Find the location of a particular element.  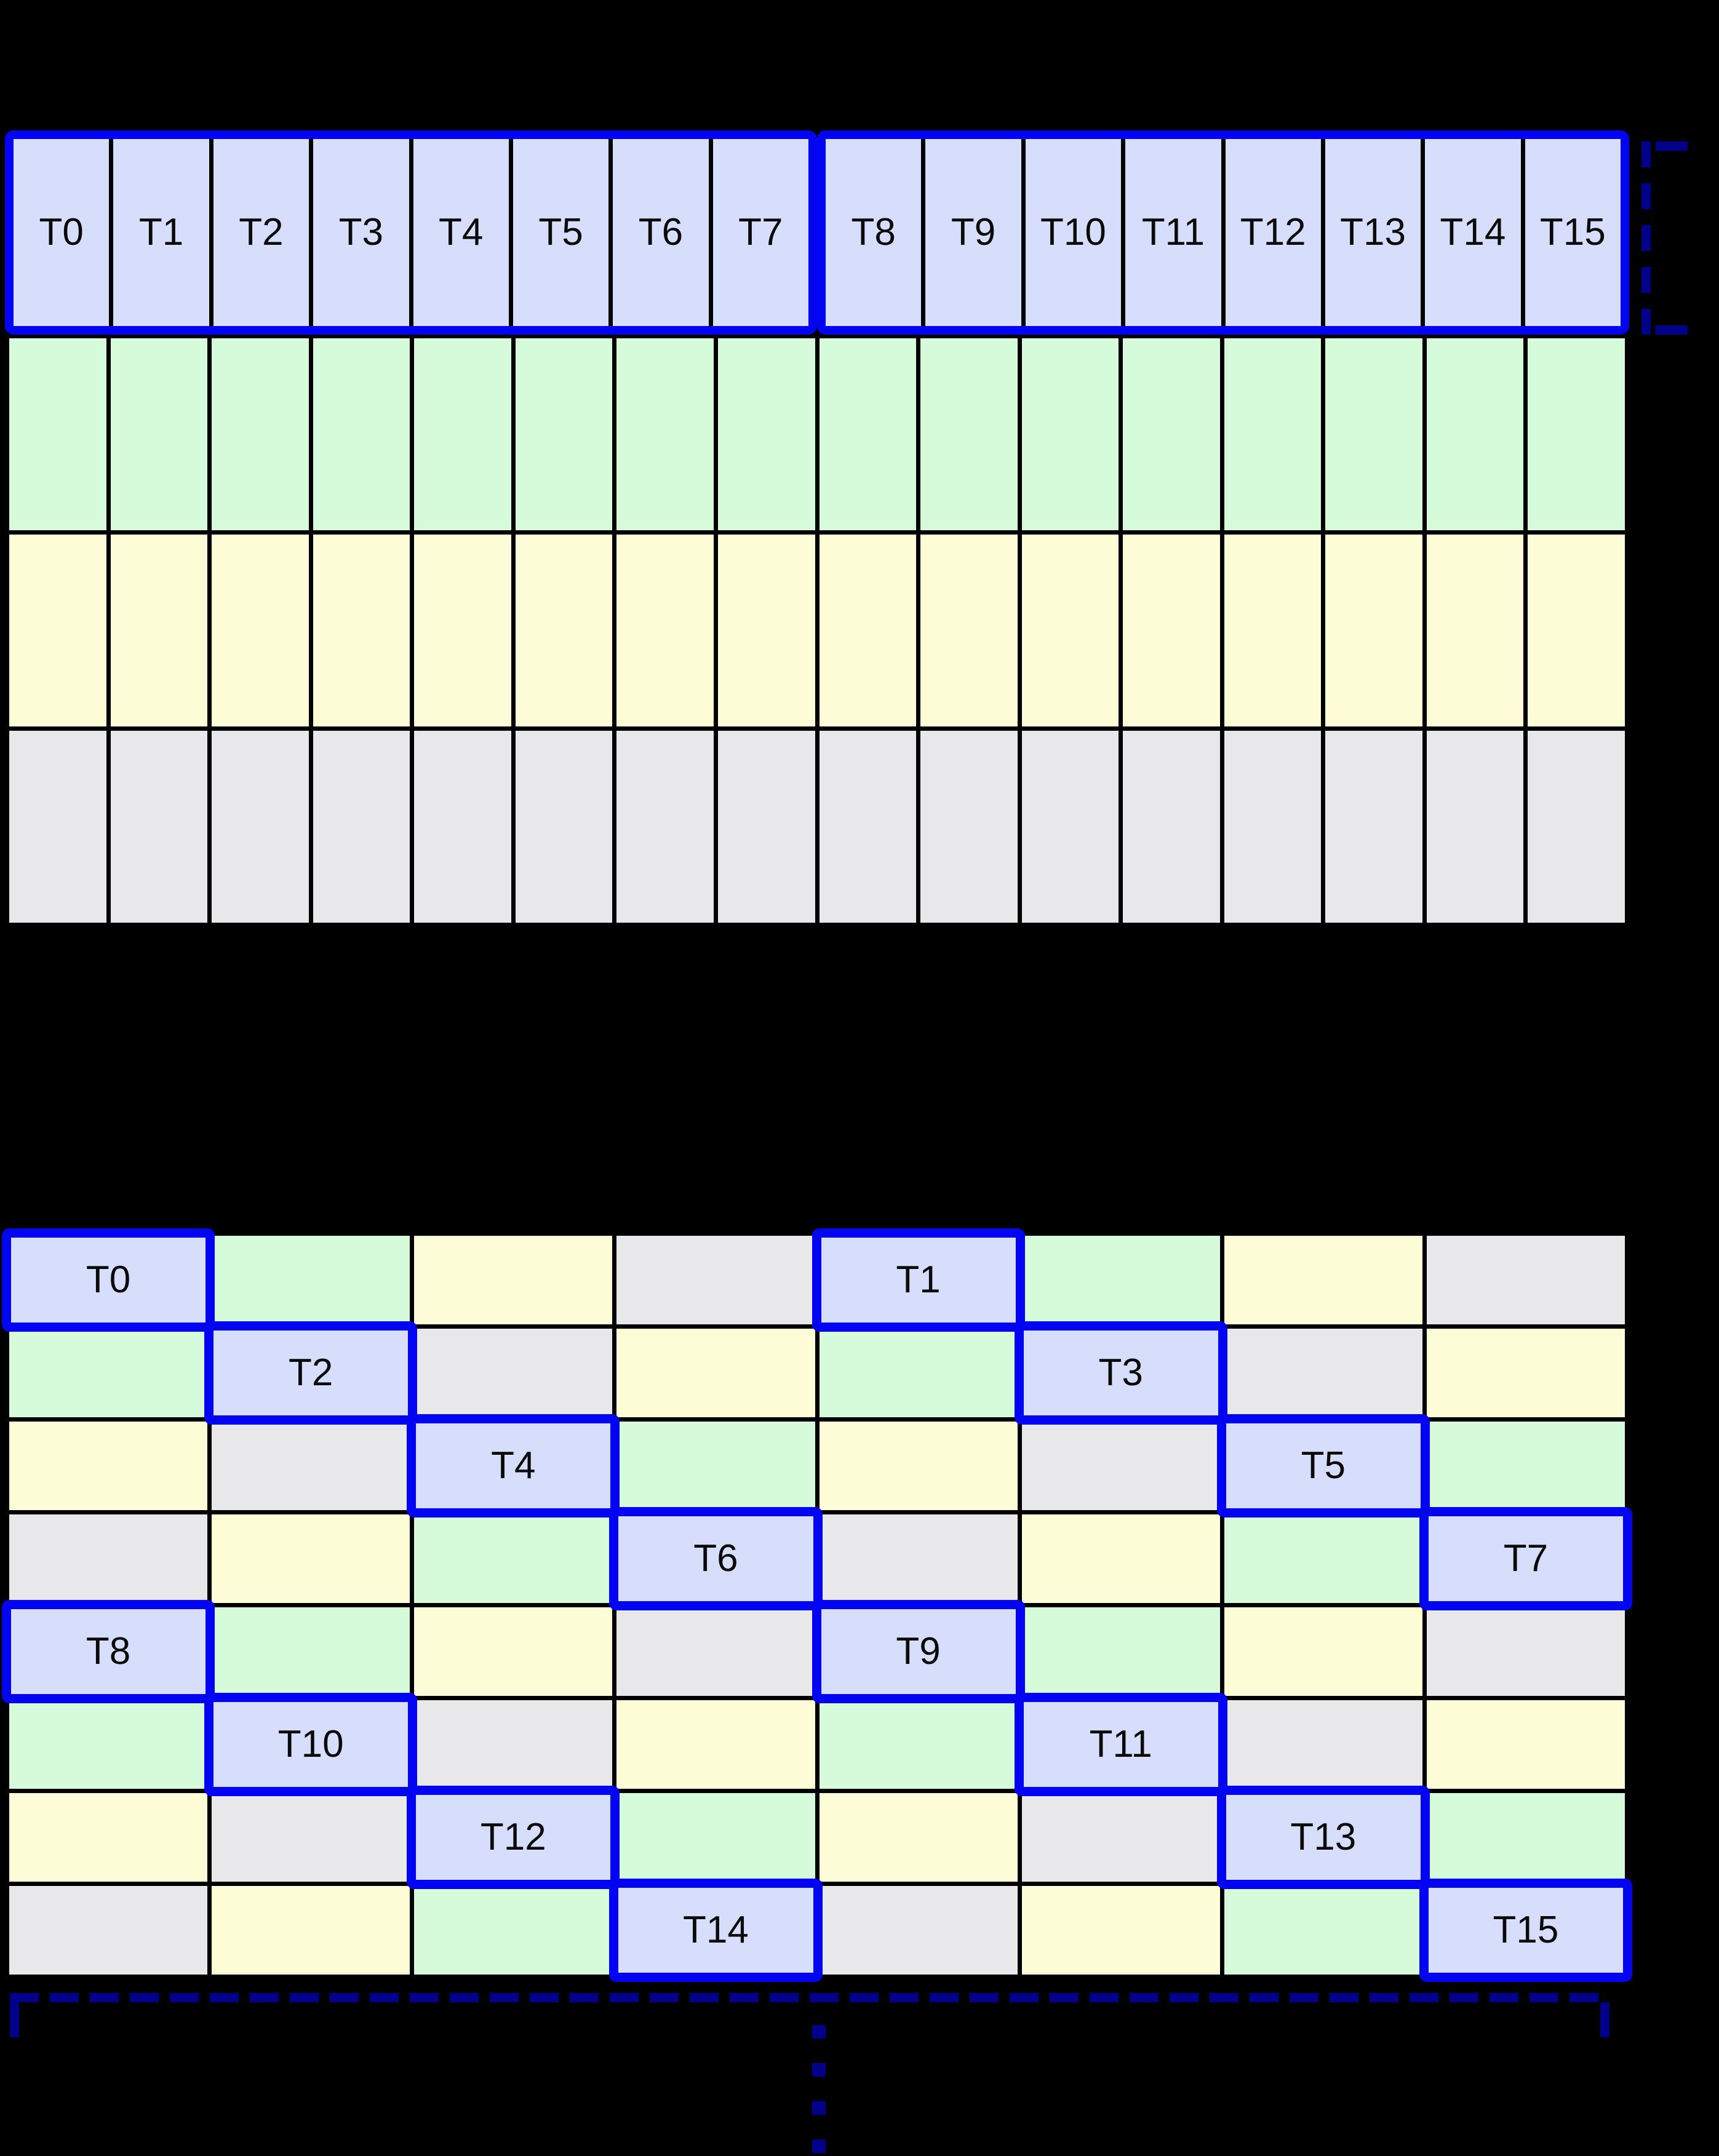

thread-label: T11 is located at coordinates (1173, 232).